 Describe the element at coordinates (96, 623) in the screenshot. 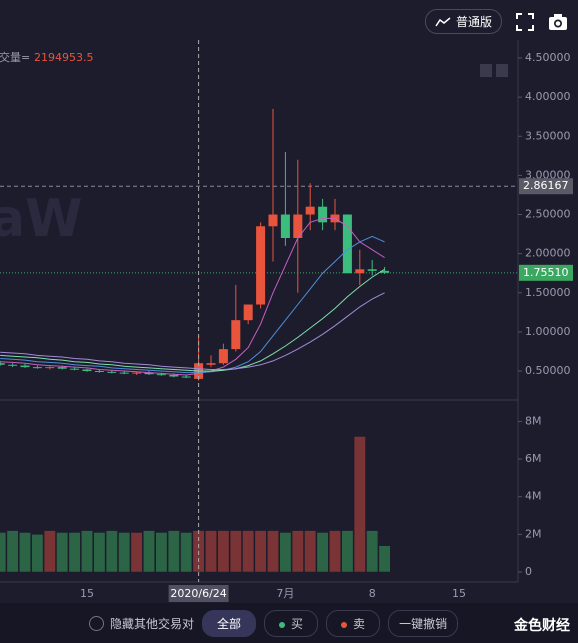

I see `checkbox` at that location.